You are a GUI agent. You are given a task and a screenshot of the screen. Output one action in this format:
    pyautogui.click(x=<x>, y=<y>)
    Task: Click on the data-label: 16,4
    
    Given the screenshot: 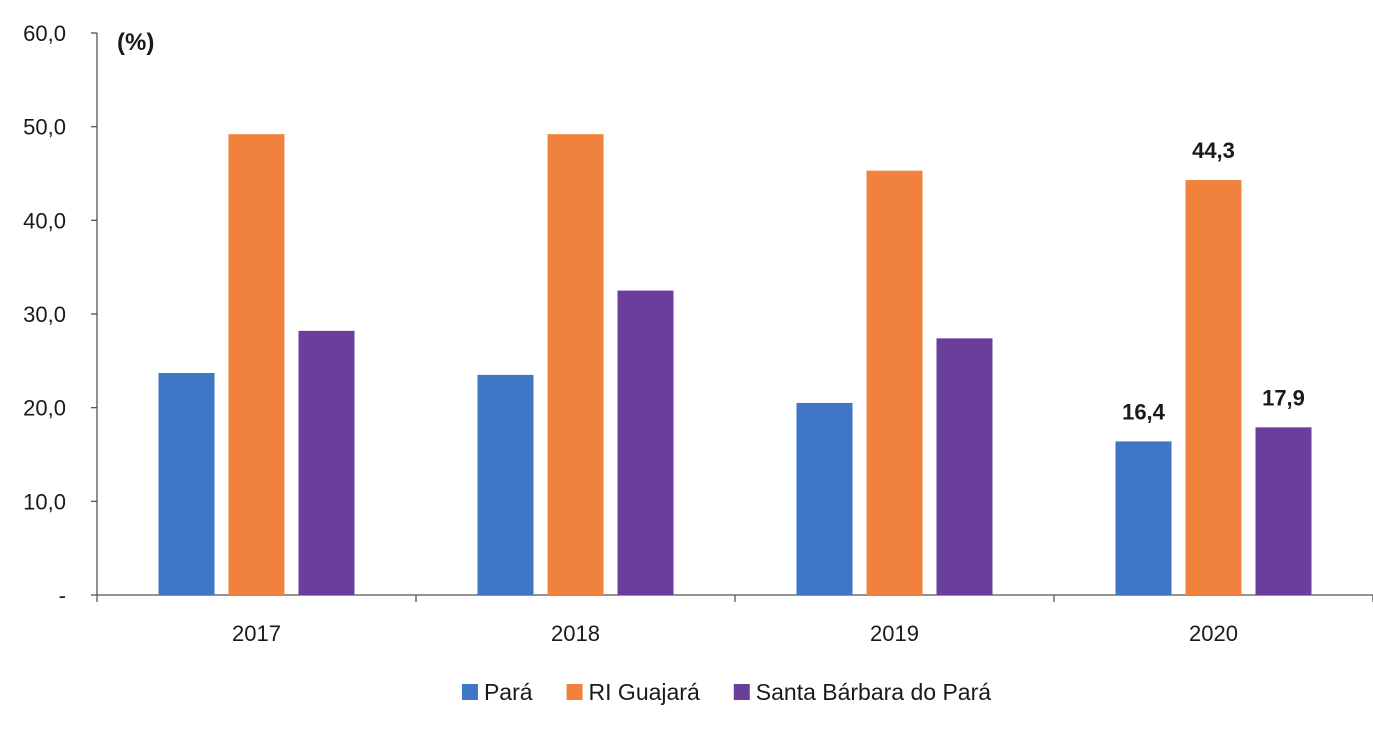 What is the action you would take?
    pyautogui.click(x=1144, y=411)
    